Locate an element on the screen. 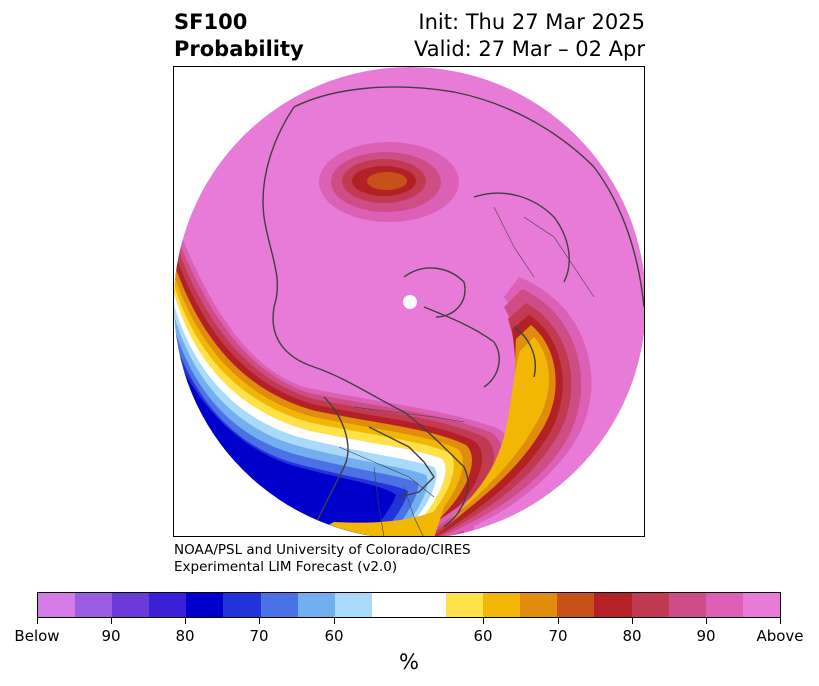 This screenshot has width=819, height=686. valid-range: Valid: 27 Mar – 02 Apr is located at coordinates (529, 49).